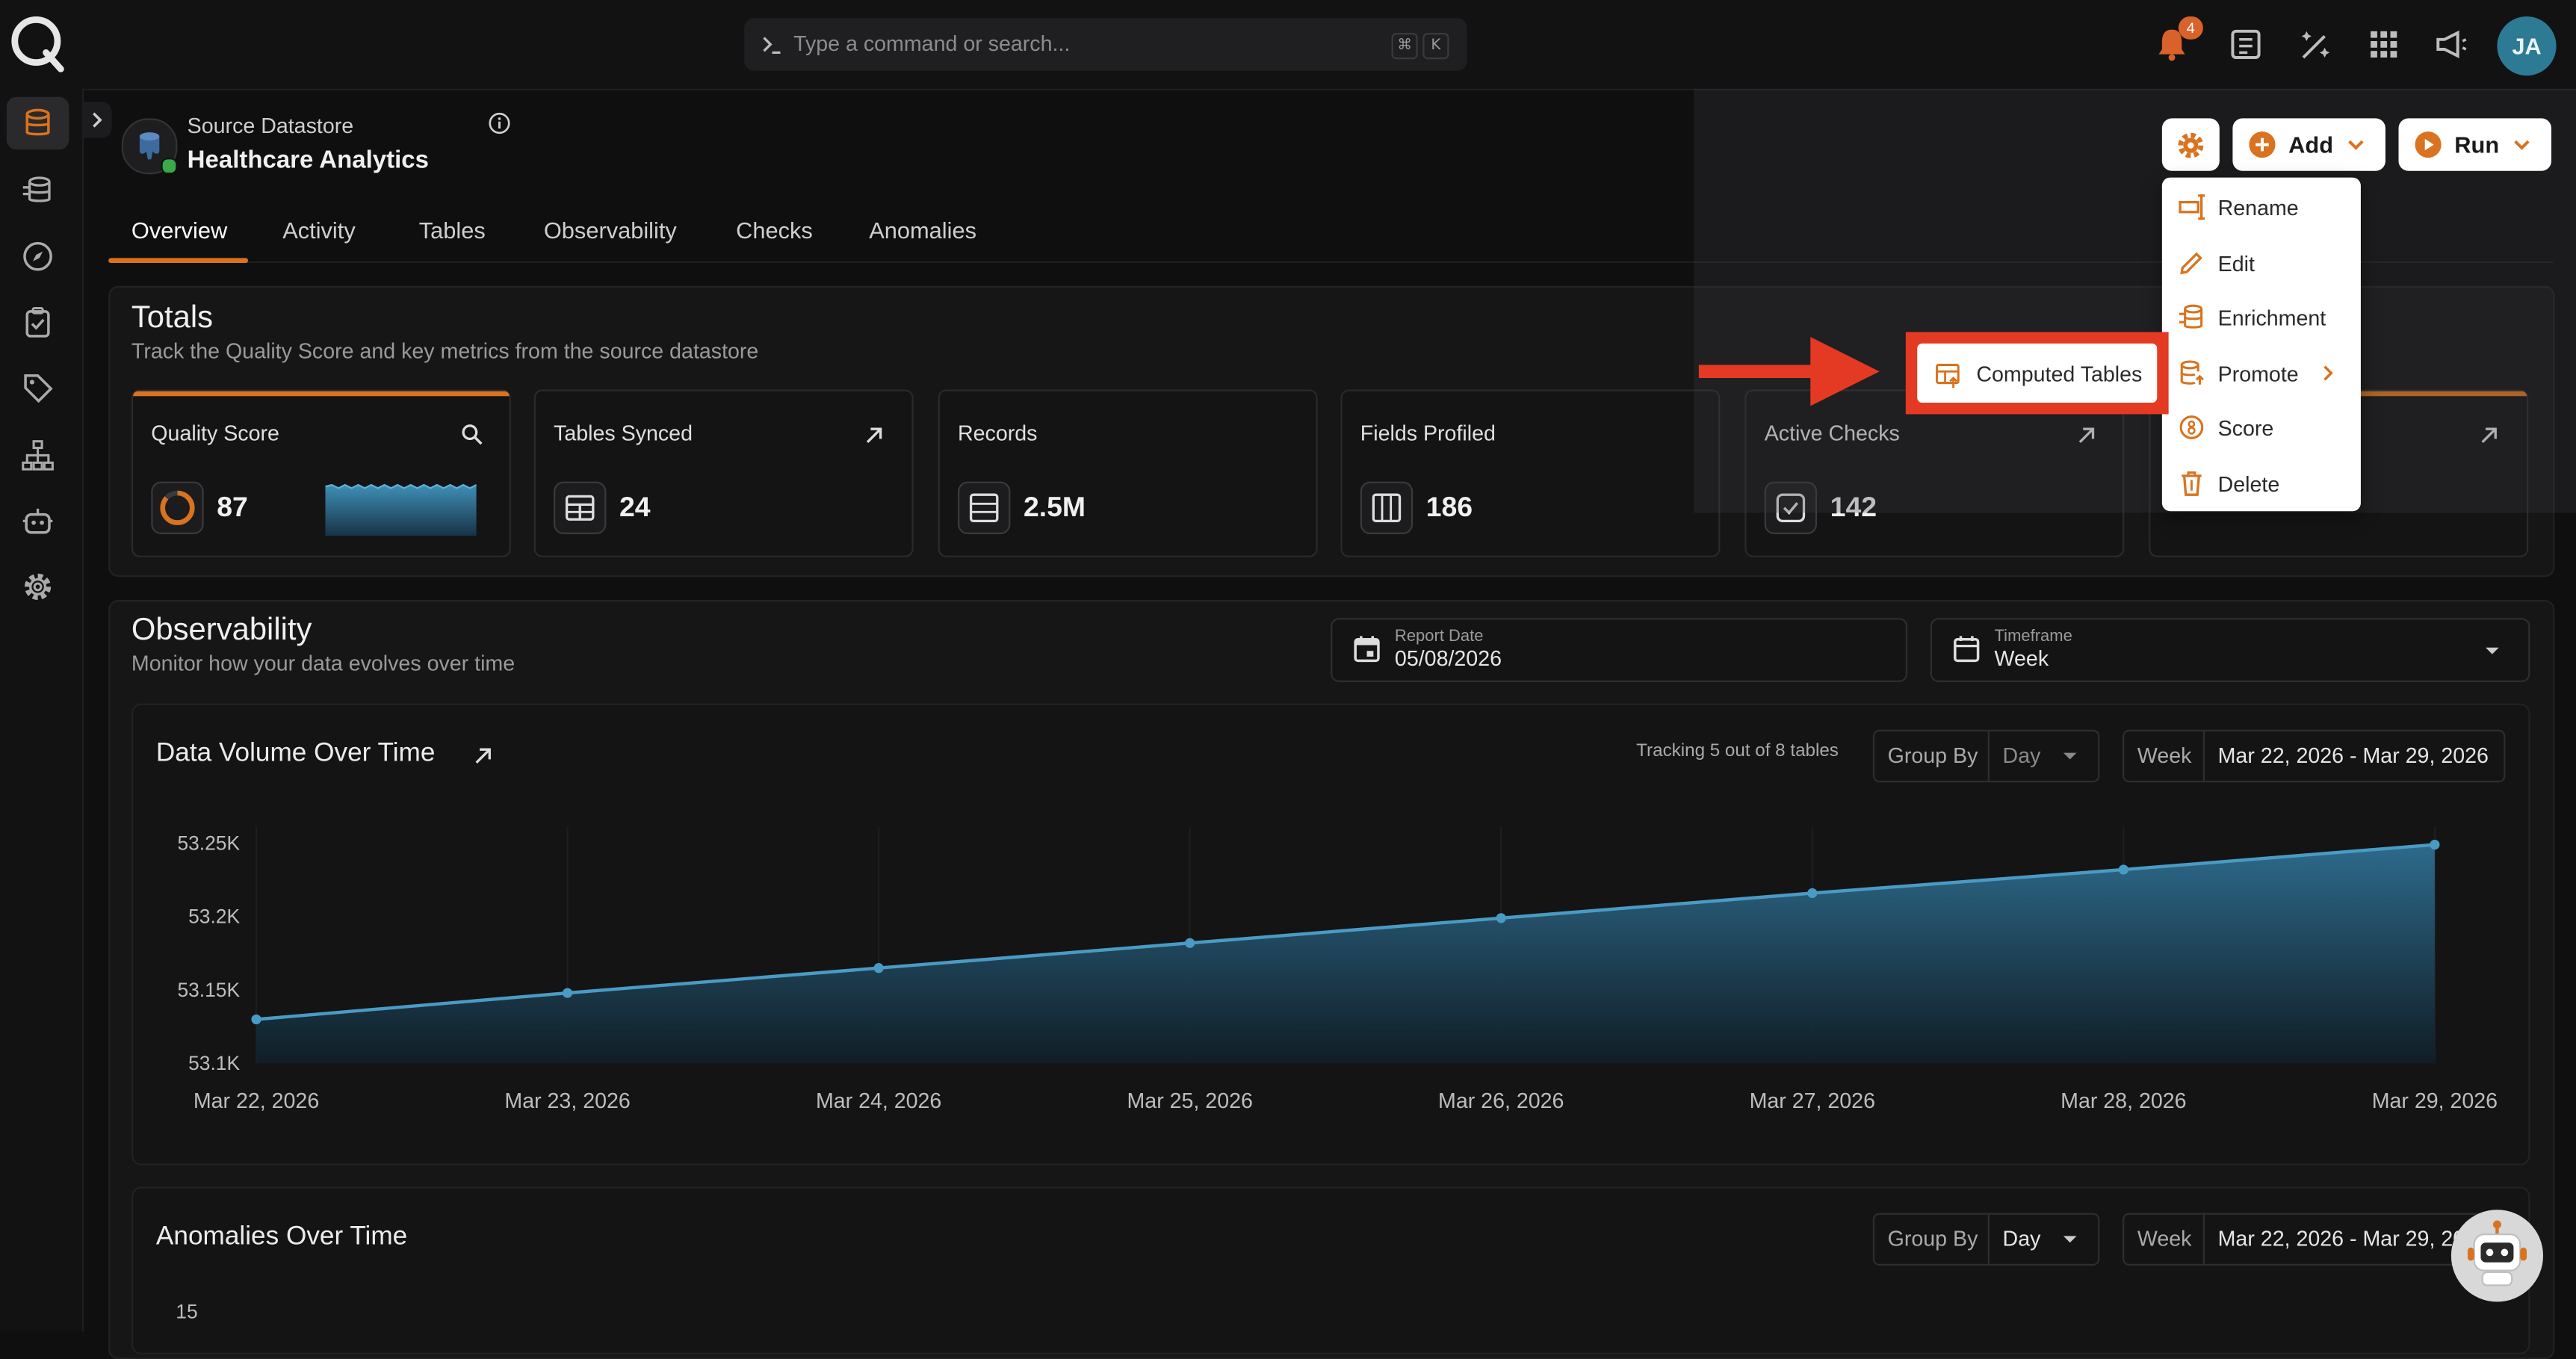 This screenshot has height=1359, width=2576. I want to click on document-icon, so click(2246, 44).